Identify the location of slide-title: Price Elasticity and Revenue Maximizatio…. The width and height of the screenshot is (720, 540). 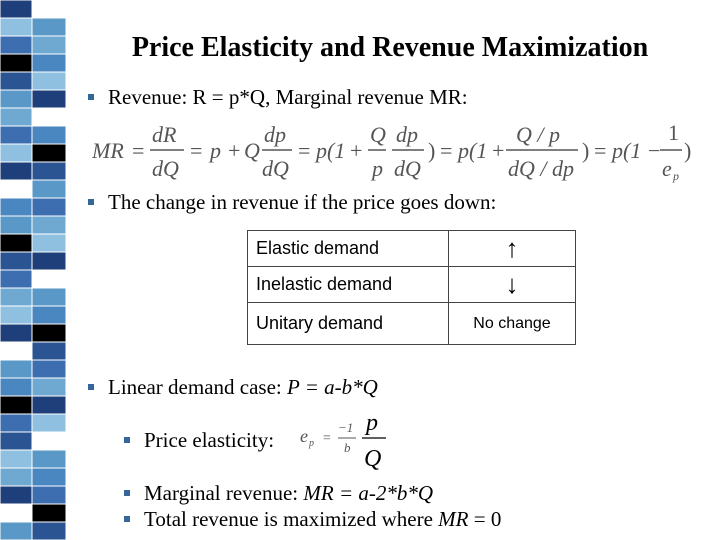
(390, 47).